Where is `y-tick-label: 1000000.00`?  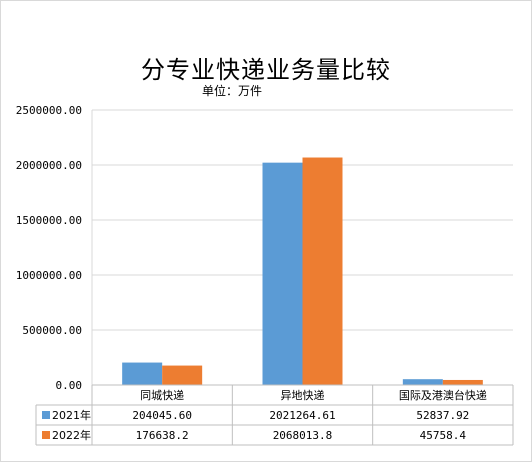 y-tick-label: 1000000.00 is located at coordinates (49, 275).